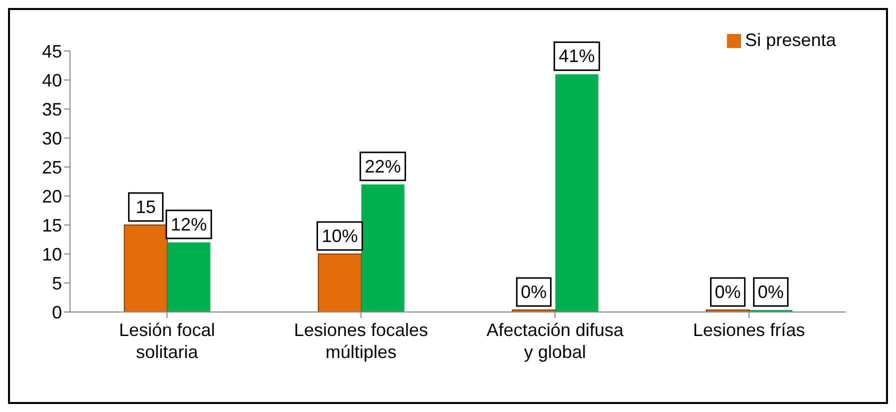 This screenshot has width=896, height=412. What do you see at coordinates (340, 236) in the screenshot?
I see `data-label: 10%` at bounding box center [340, 236].